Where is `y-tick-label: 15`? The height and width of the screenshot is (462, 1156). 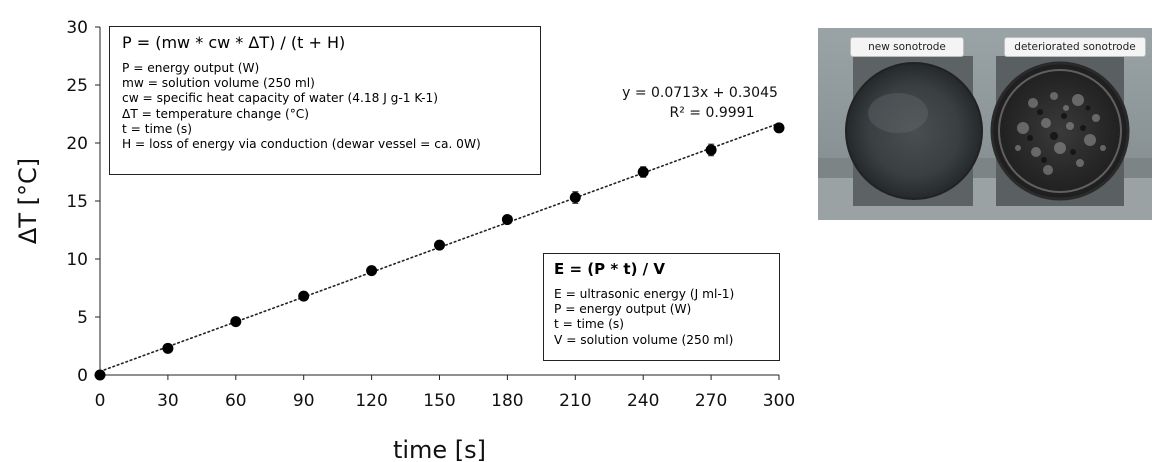
y-tick-label: 15 is located at coordinates (77, 202).